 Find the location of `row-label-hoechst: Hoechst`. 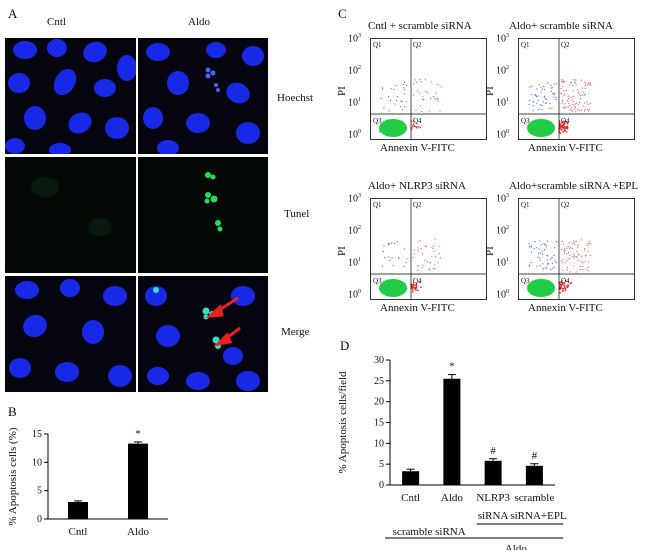

row-label-hoechst: Hoechst is located at coordinates (295, 98).